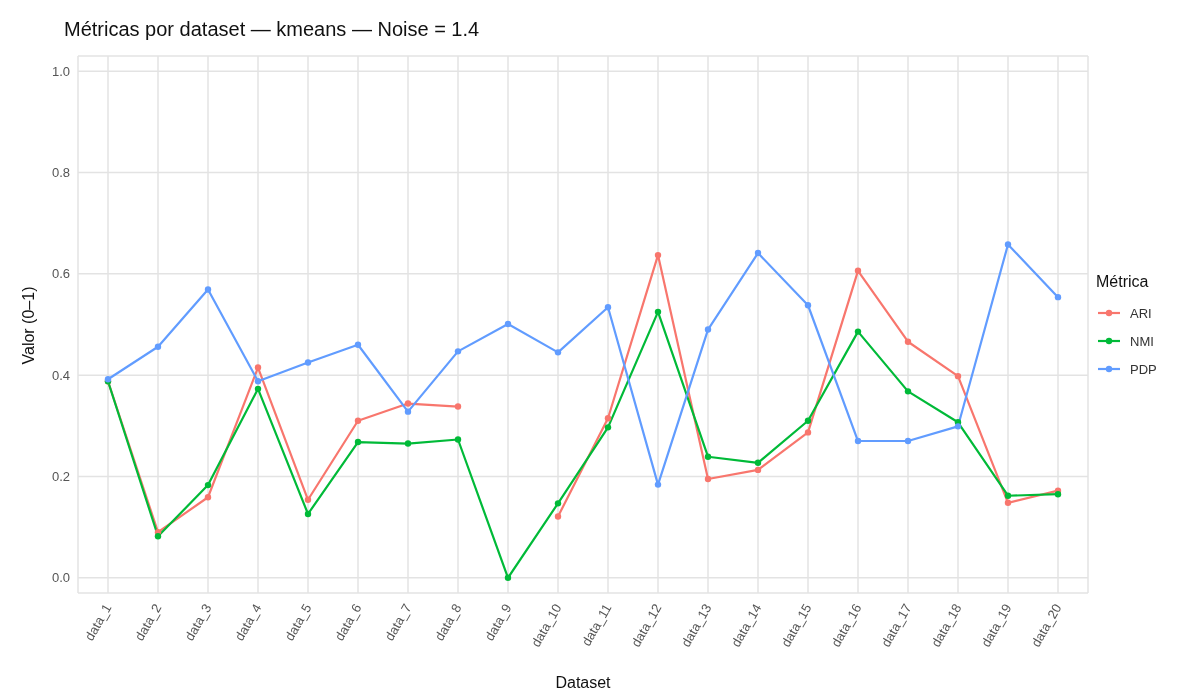 The height and width of the screenshot is (700, 1195). I want to click on y-tick-label: 0.4, so click(60, 375).